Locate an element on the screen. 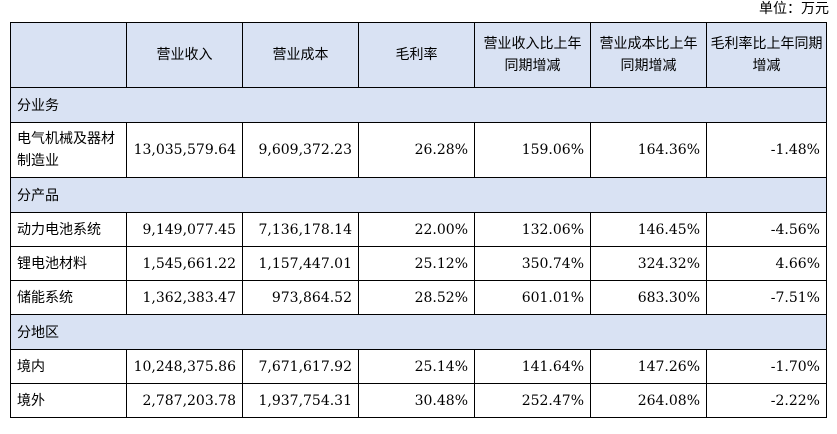 The width and height of the screenshot is (837, 434). margin-cell: 22.00% is located at coordinates (416, 229).